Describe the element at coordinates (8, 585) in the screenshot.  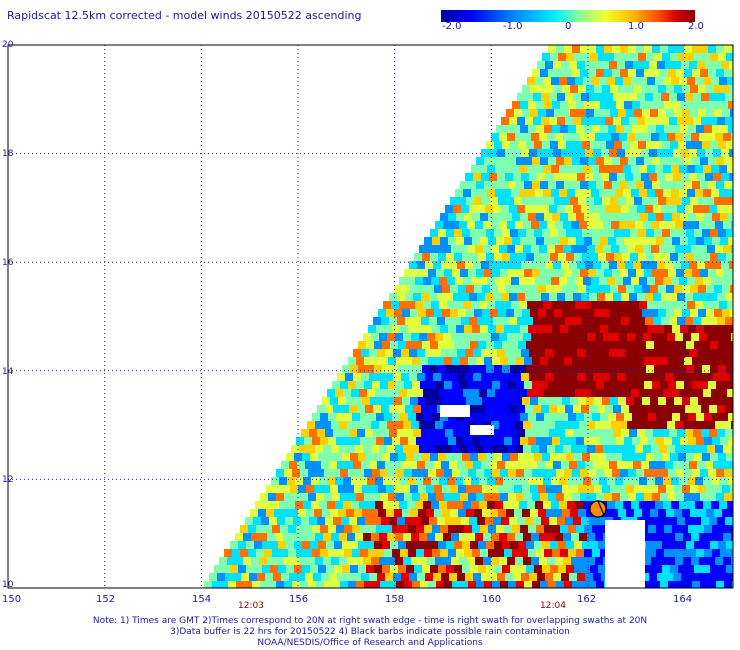
I see `lat-label: 10` at that location.